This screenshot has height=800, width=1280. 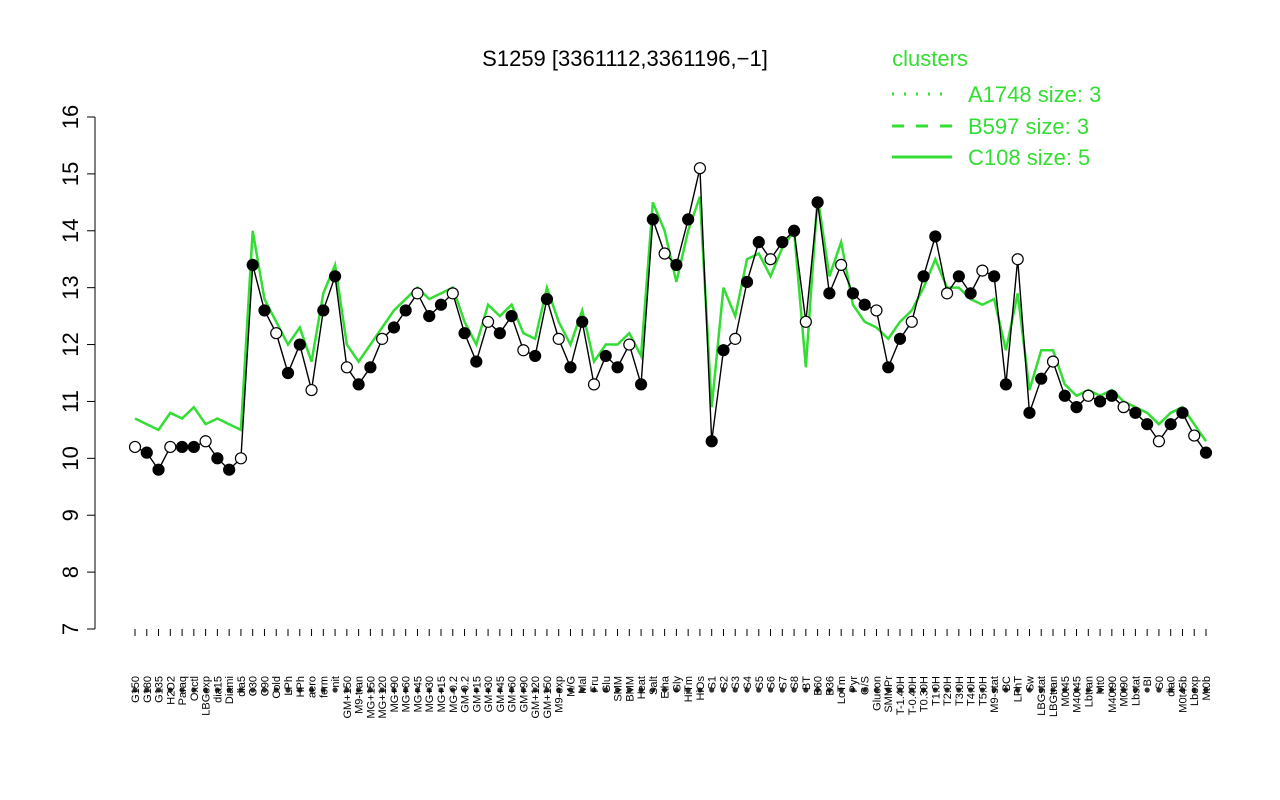 I want to click on x-tick-label: Lbstat, so click(x=1136, y=691).